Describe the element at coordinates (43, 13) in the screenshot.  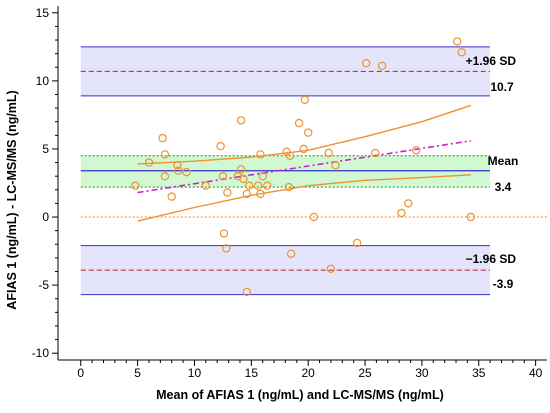
I see `y-tick-label: 15` at that location.